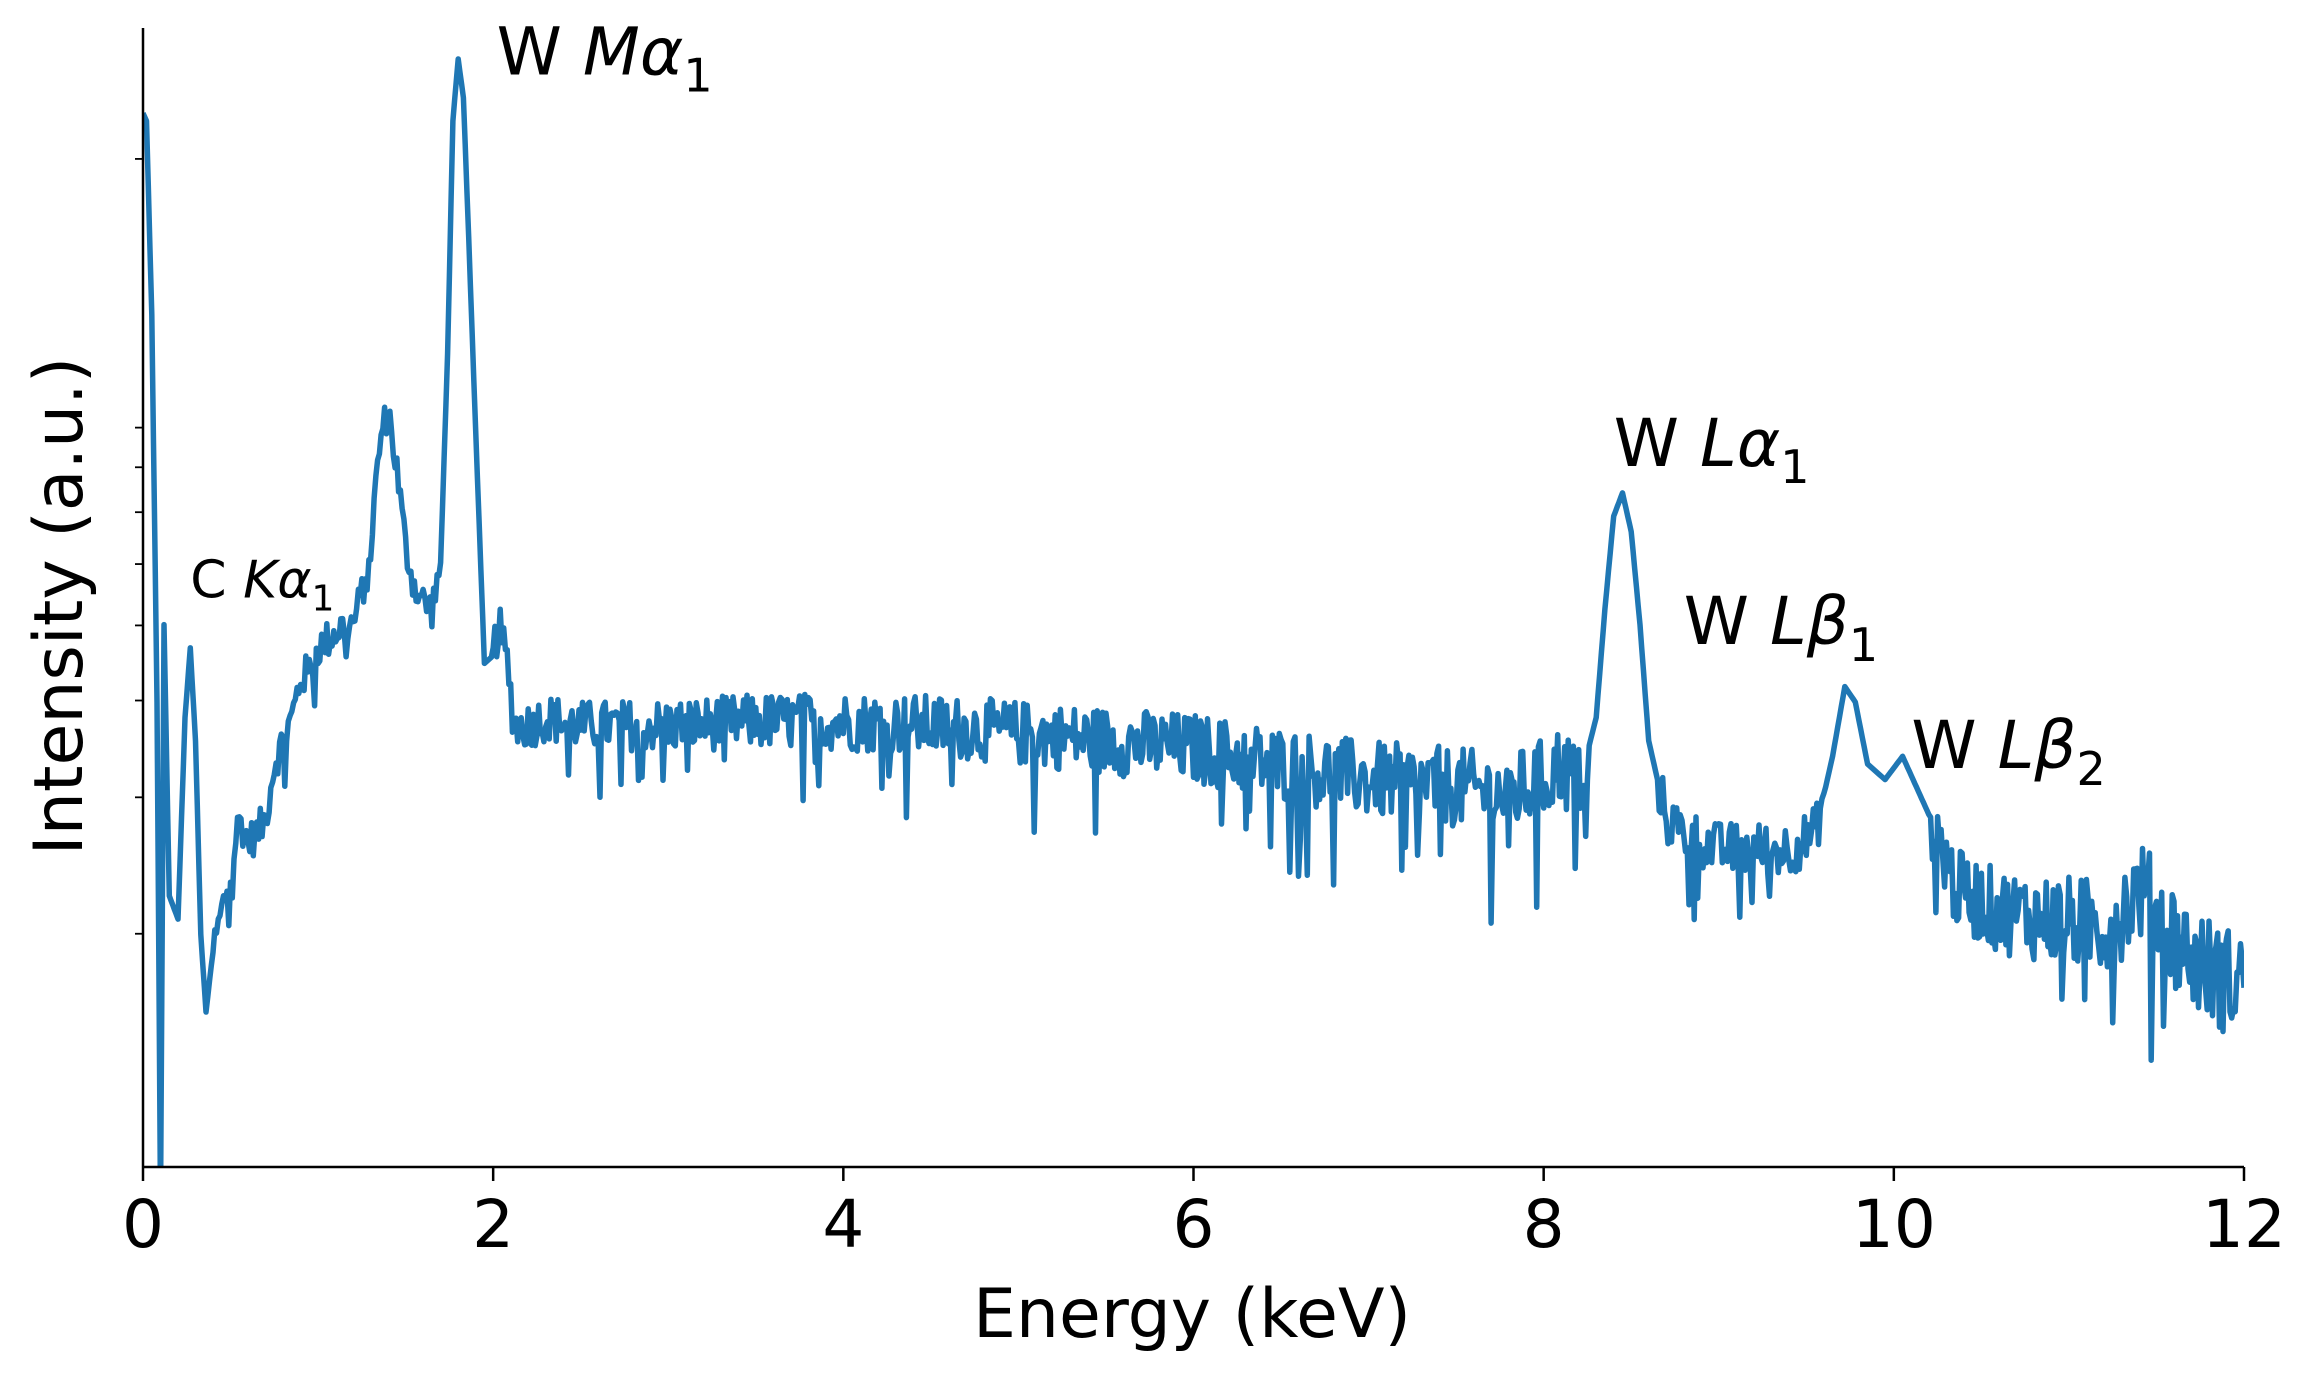 This screenshot has width=2312, height=1389. What do you see at coordinates (59, 606) in the screenshot?
I see `y-axis-label: Intensity (a.u.)` at bounding box center [59, 606].